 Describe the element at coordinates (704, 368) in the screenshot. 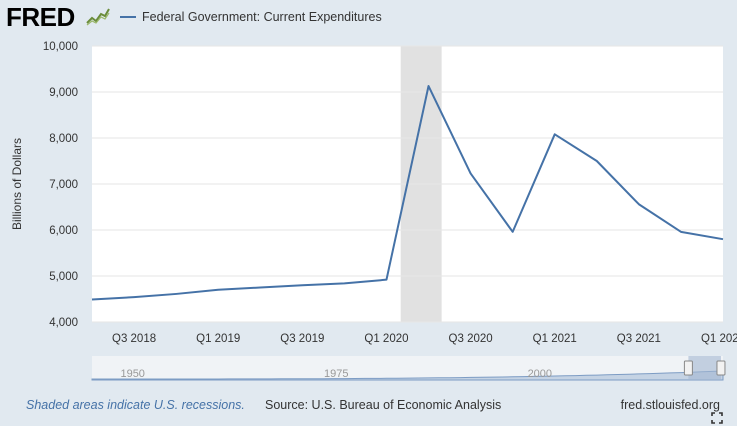

I see `navigator-selection` at that location.